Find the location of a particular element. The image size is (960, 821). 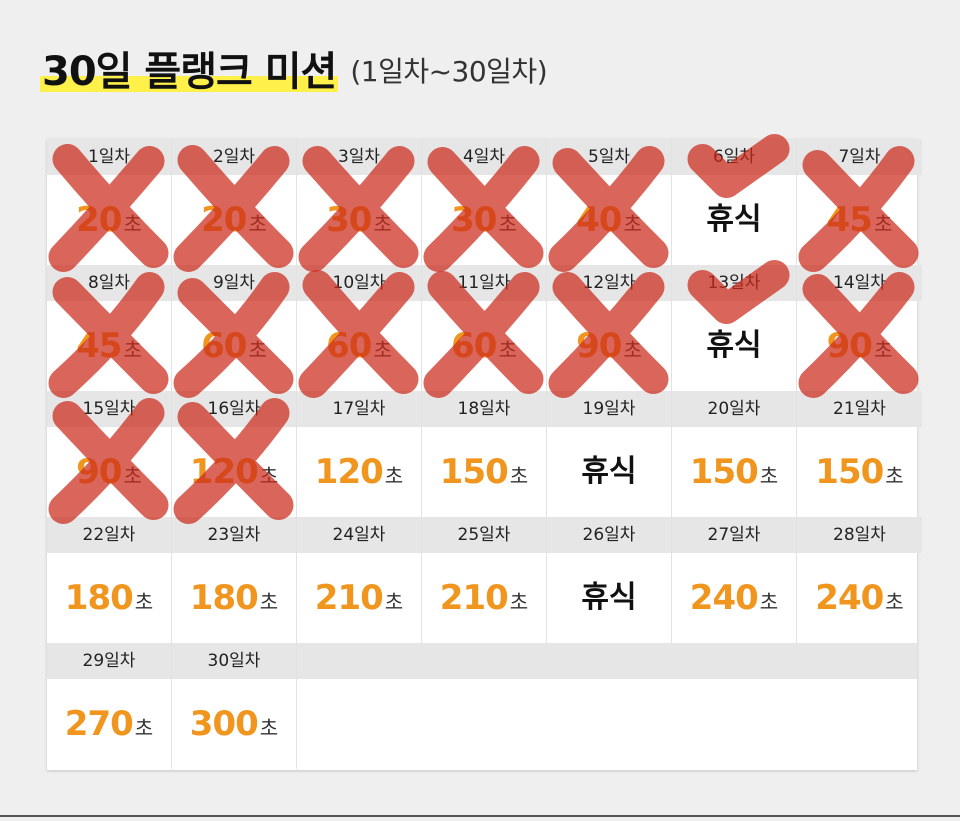

day-label: 16일차 is located at coordinates (234, 409).